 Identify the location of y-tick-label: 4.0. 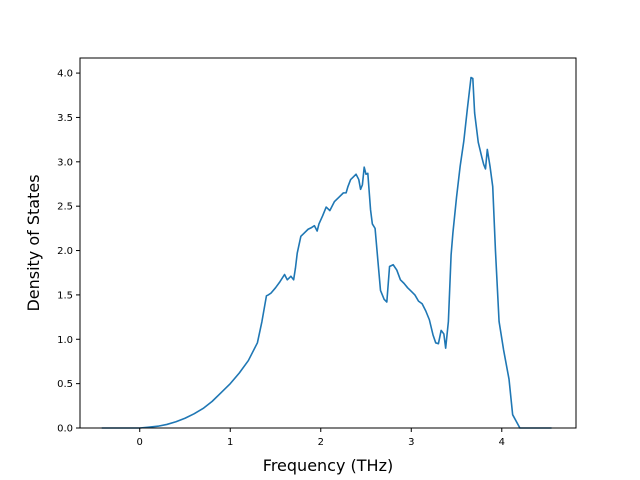
(65, 74).